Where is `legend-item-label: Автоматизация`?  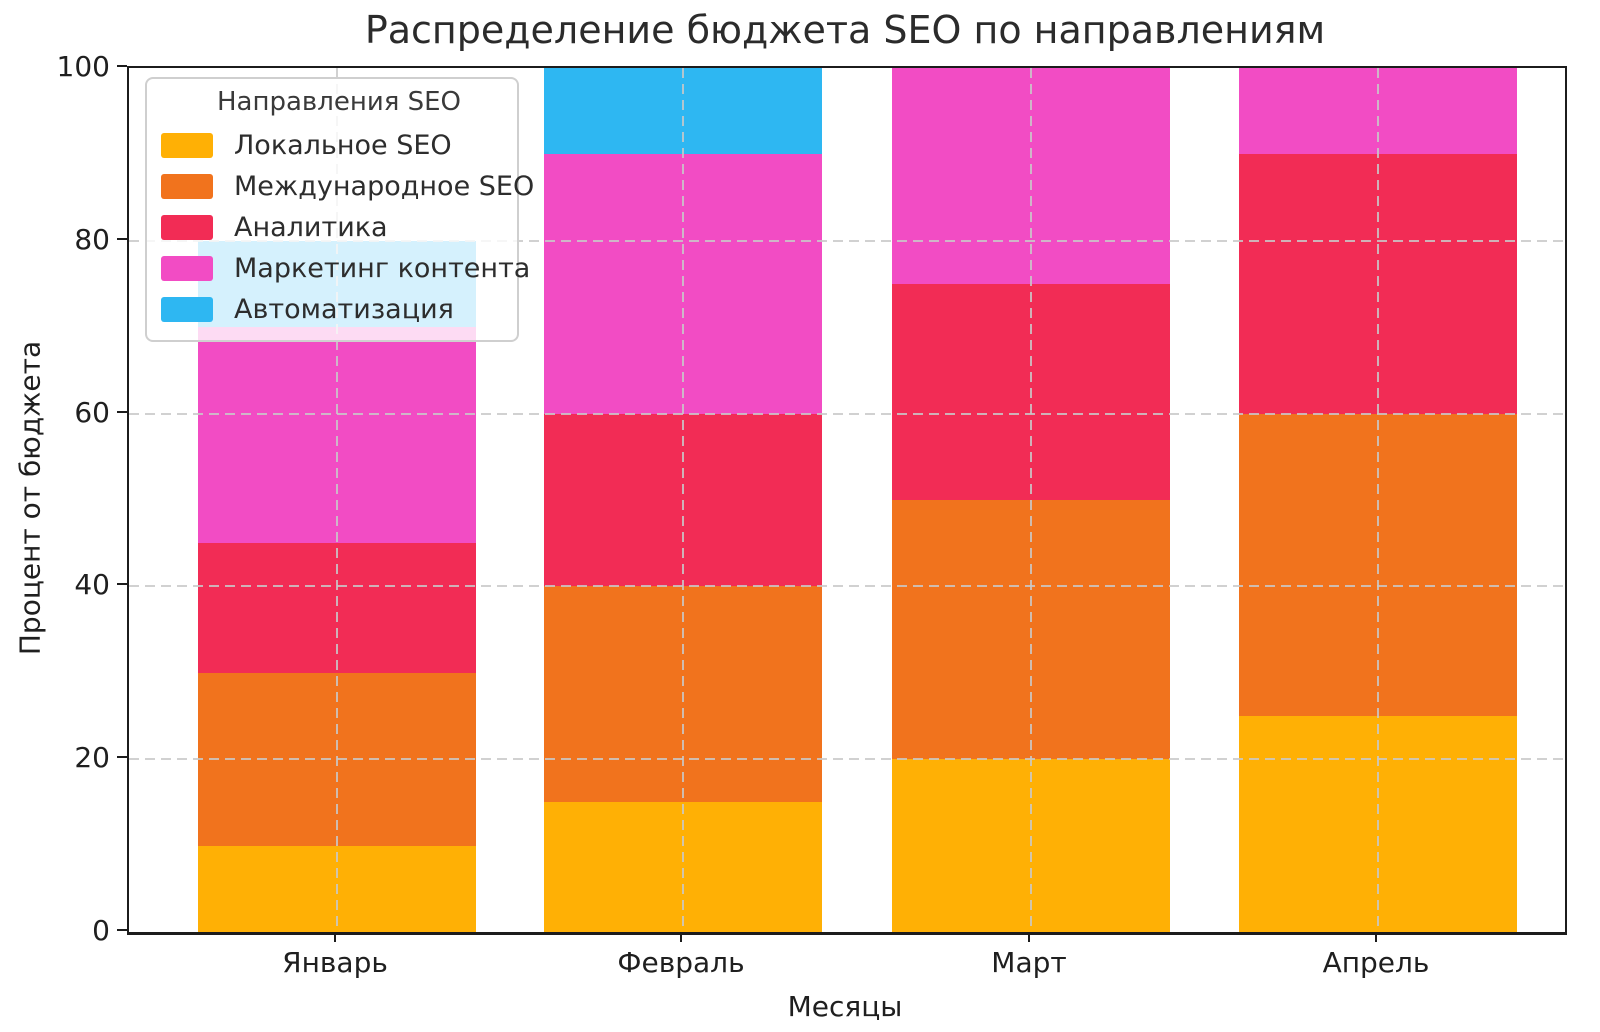 legend-item-label: Автоматизация is located at coordinates (344, 309).